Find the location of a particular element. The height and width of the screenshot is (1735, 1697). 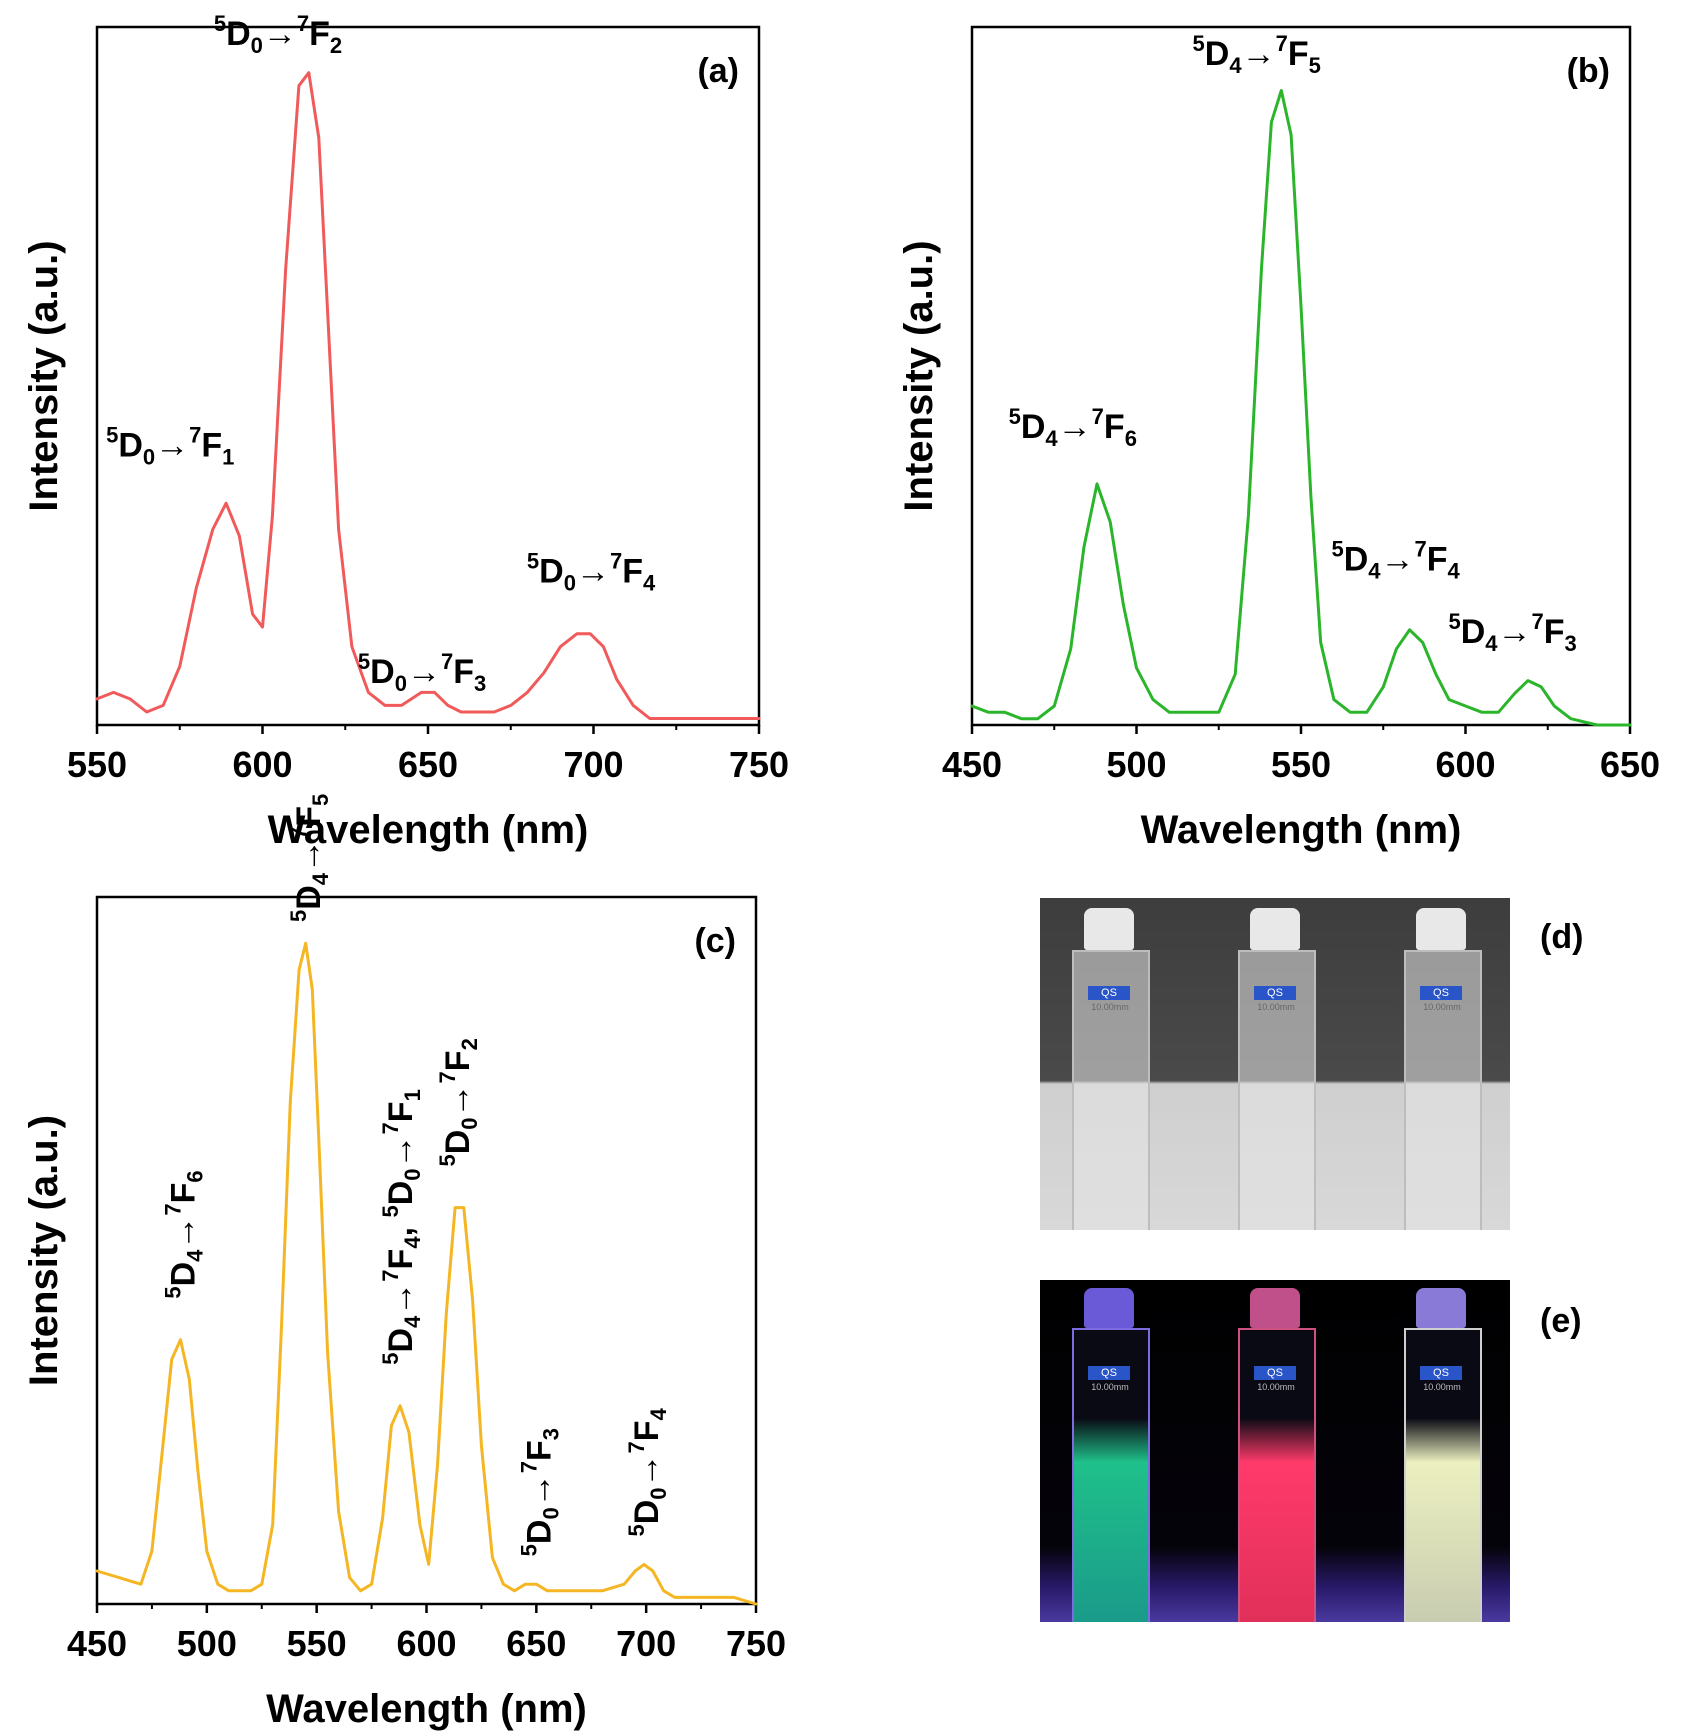

peak-label-b-0: 5D4→7F6 is located at coordinates (1073, 427).